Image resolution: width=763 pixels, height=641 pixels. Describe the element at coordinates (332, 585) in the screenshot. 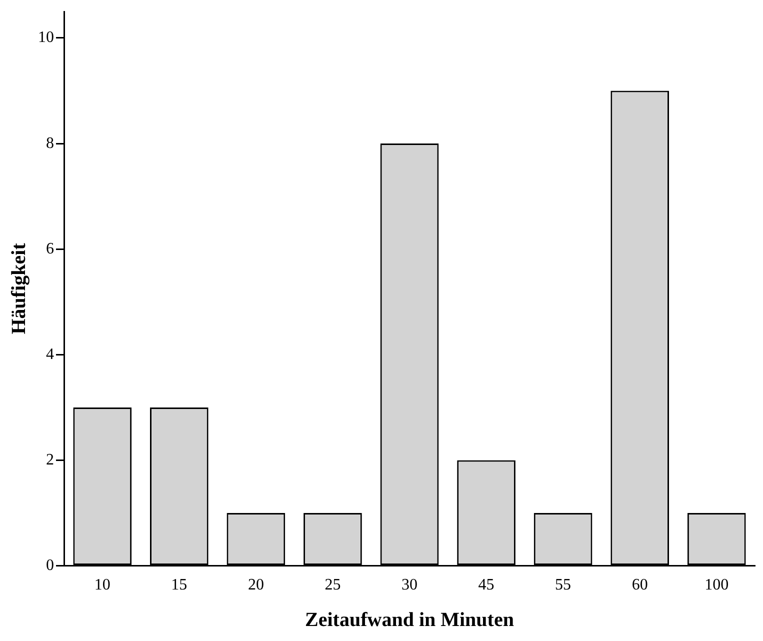

I see `x-tick-label: 25` at that location.